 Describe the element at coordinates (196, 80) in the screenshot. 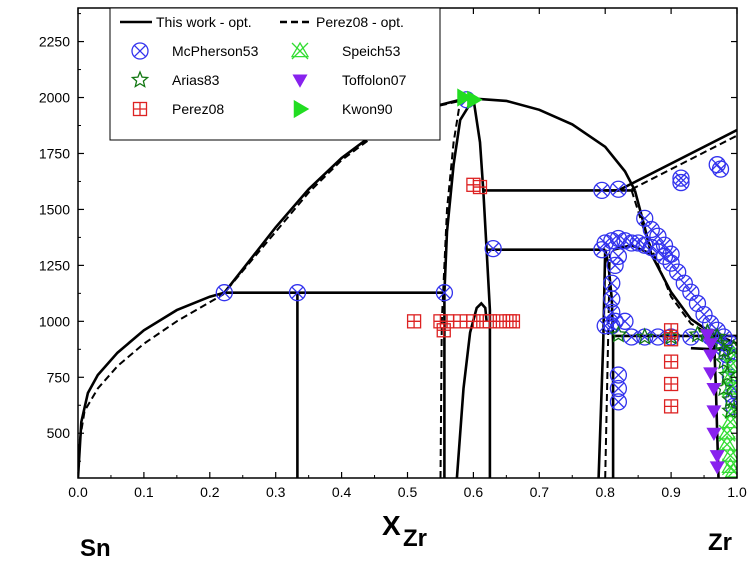

I see `legend-label: Arias83` at that location.